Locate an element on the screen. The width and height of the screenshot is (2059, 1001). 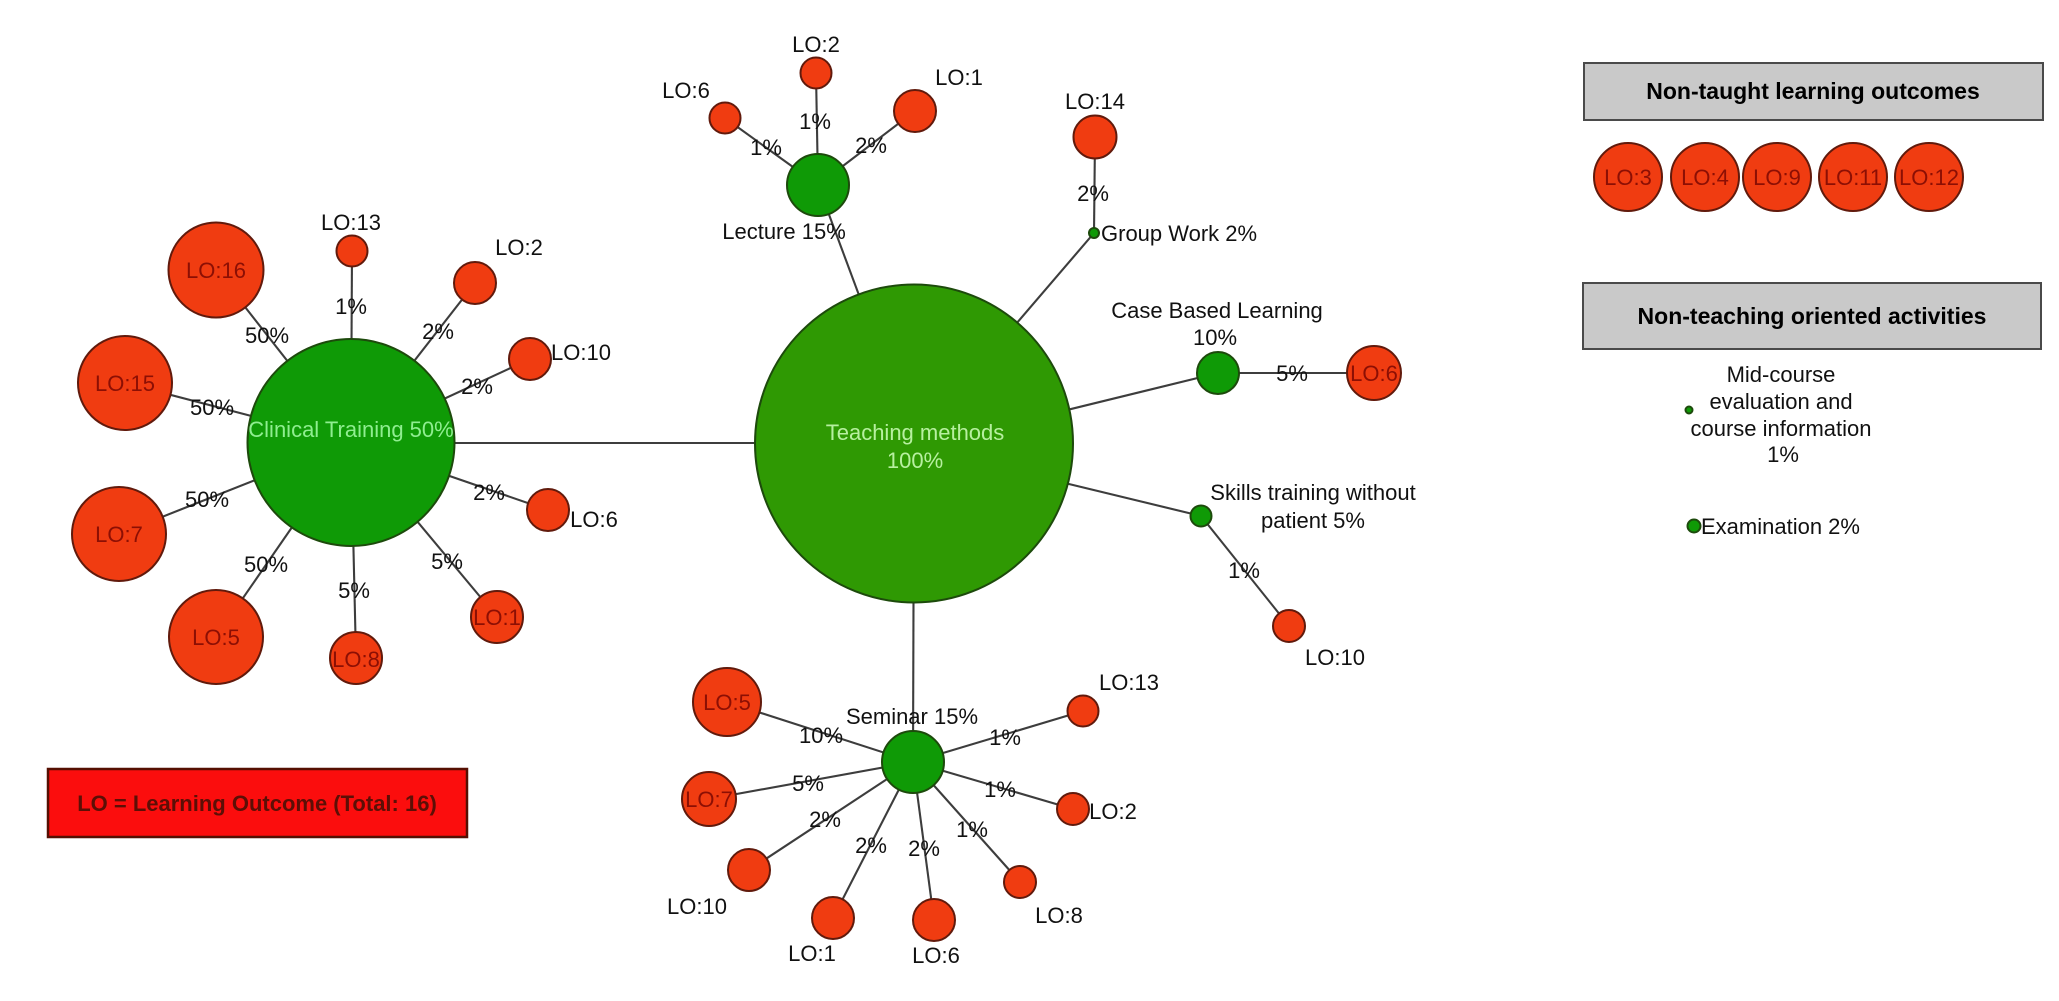
svg-text: LO:14 is located at coordinates (1095, 101).